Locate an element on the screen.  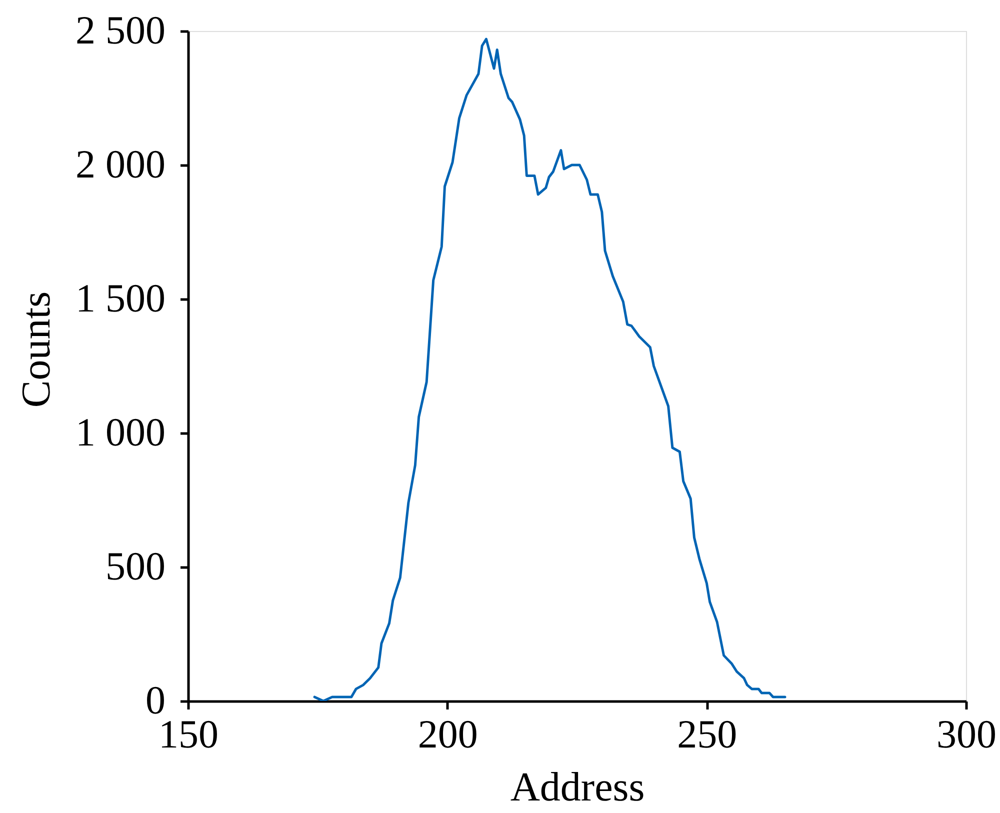
y-tick-label: 2 500 is located at coordinates (121, 30).